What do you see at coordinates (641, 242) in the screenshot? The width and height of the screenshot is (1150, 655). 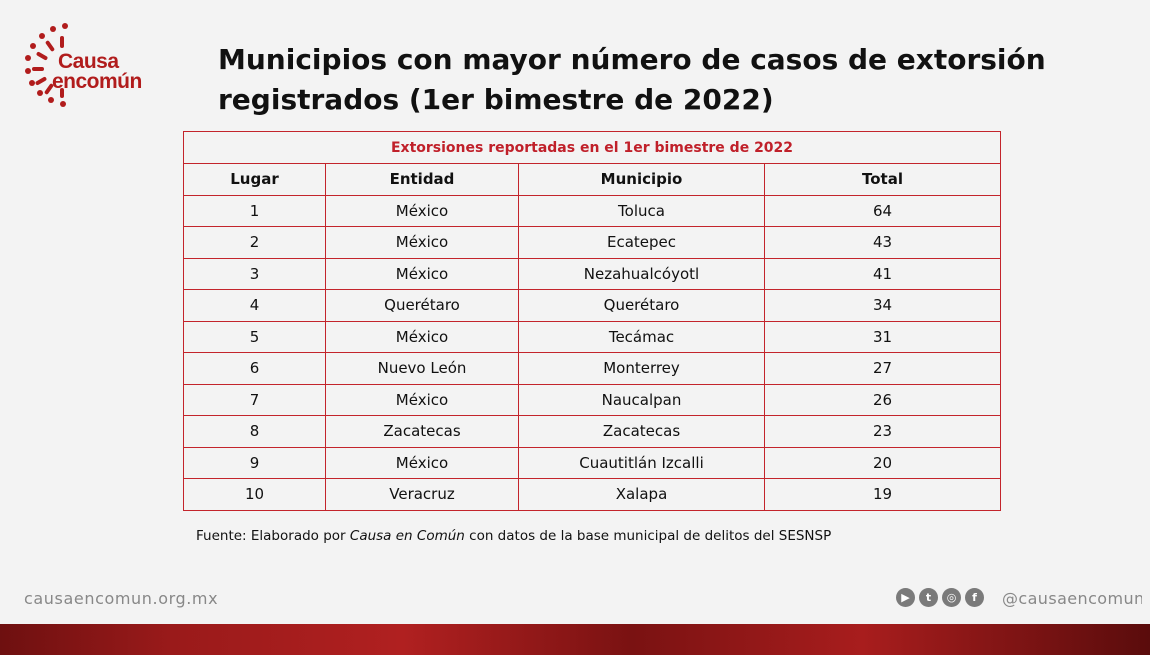 I see `cell-municipio: Ecatepec` at bounding box center [641, 242].